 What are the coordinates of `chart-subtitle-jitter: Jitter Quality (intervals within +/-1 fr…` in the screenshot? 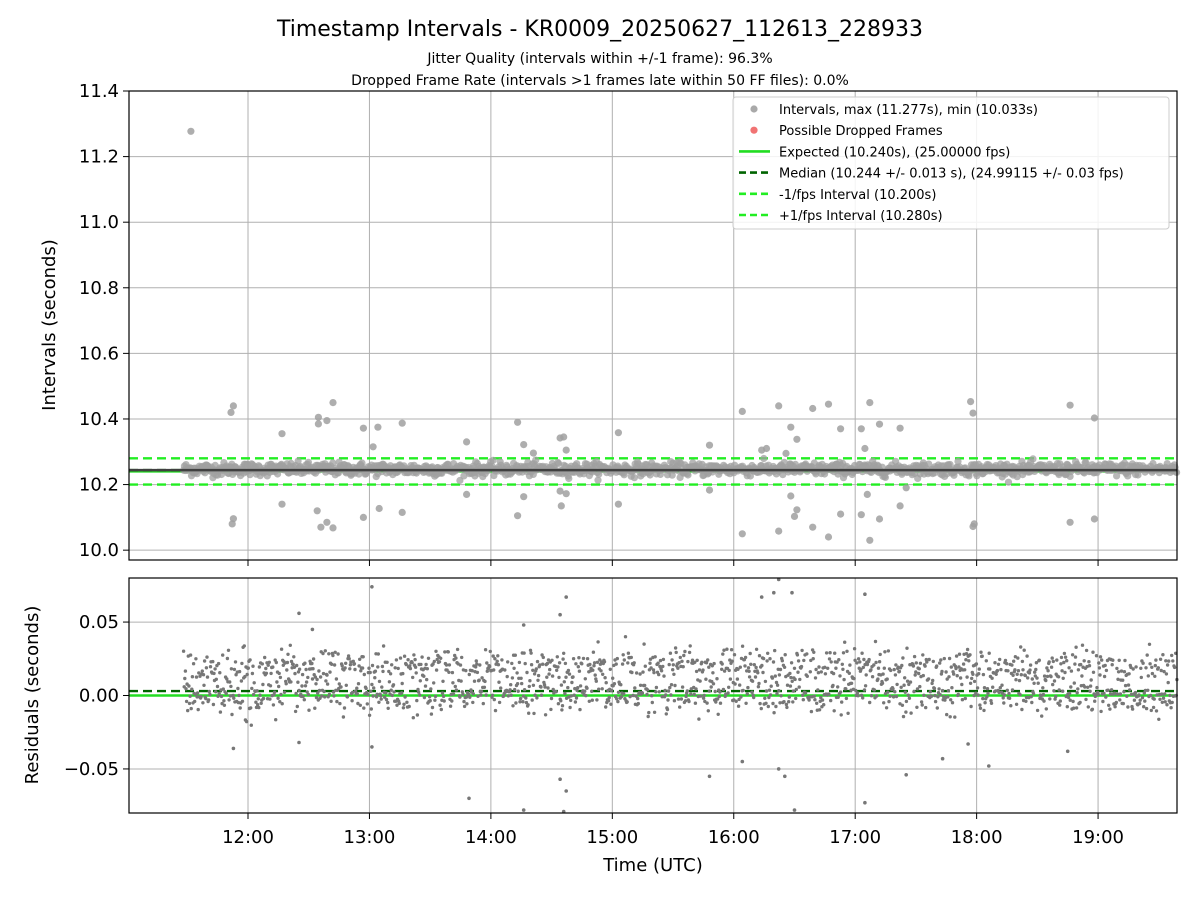 It's located at (599, 59).